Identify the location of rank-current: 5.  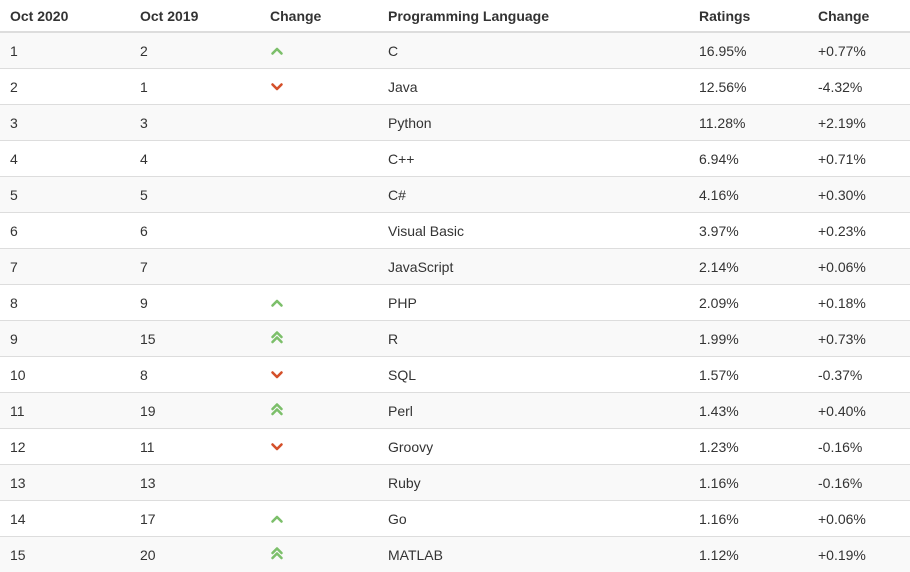
(65, 195).